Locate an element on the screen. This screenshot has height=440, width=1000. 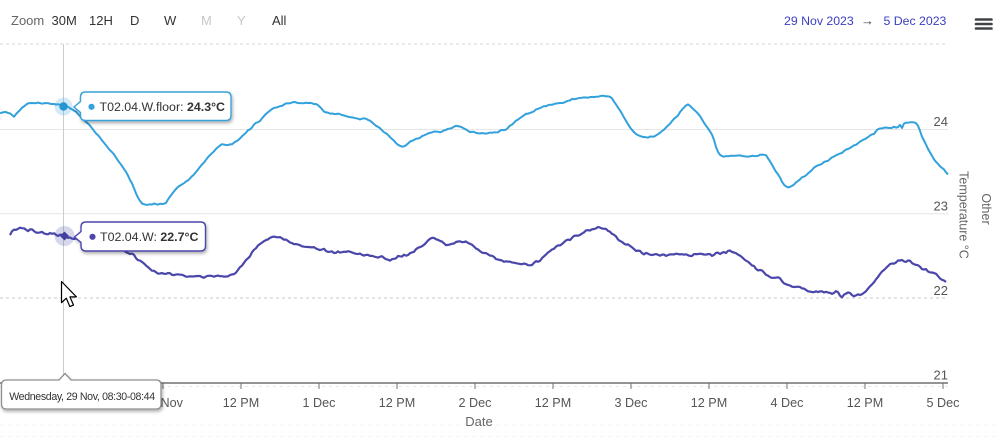
svg-text: Date is located at coordinates (478, 421).